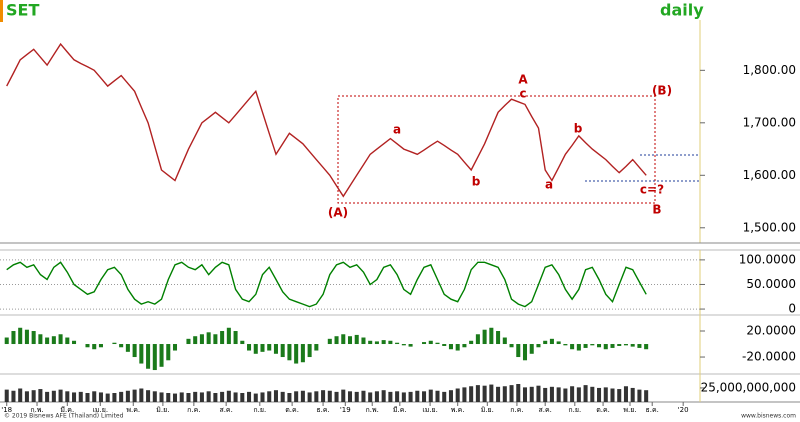 The width and height of the screenshot is (800, 422). I want to click on x-tick-label: มิ.ย., so click(487, 410).